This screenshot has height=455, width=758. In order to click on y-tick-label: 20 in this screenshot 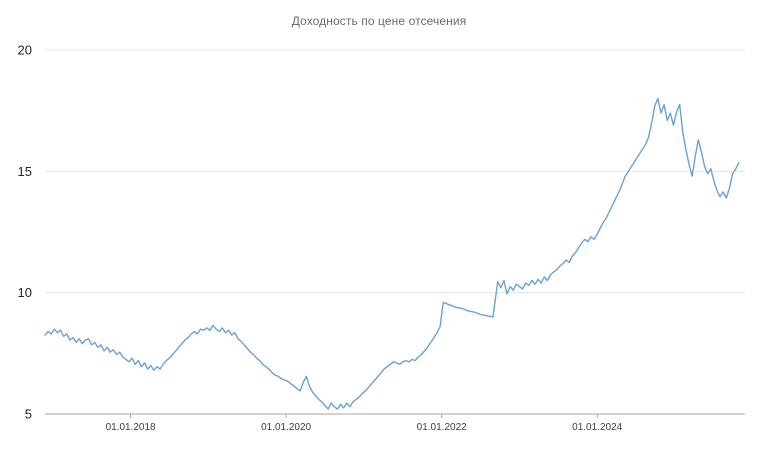, I will do `click(25, 50)`.